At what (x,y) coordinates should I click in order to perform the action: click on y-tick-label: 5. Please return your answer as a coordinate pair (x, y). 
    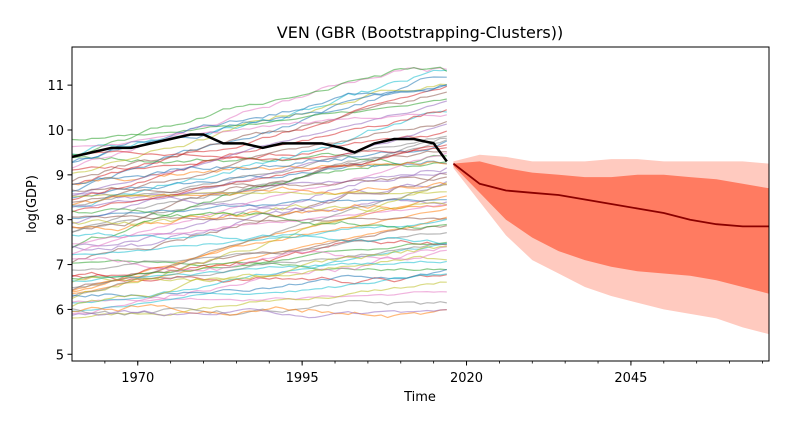
    Looking at the image, I should click on (60, 355).